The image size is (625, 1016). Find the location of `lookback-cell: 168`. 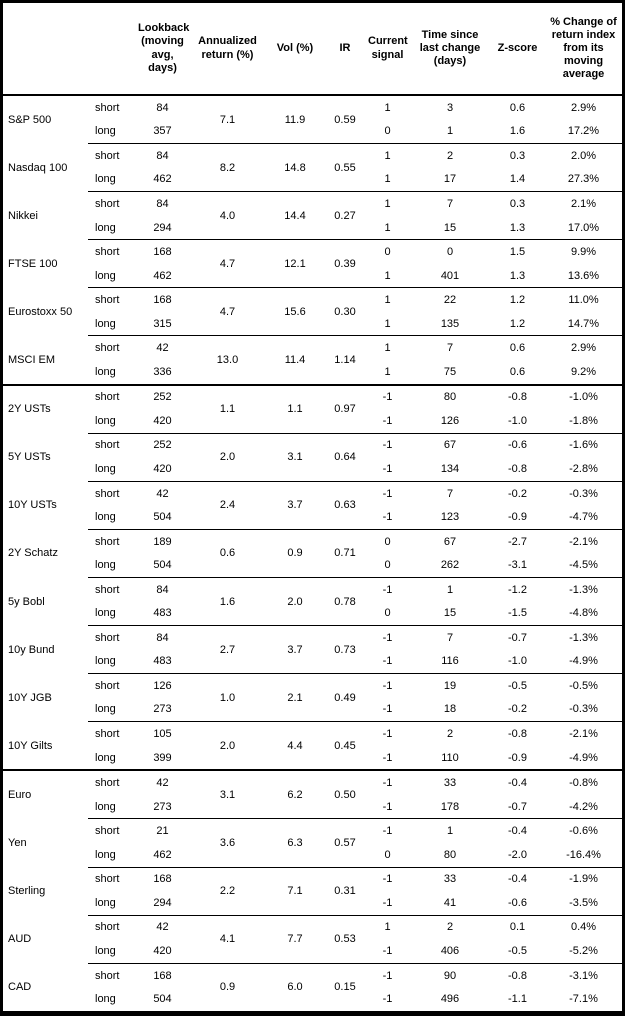

lookback-cell: 168 is located at coordinates (162, 879).